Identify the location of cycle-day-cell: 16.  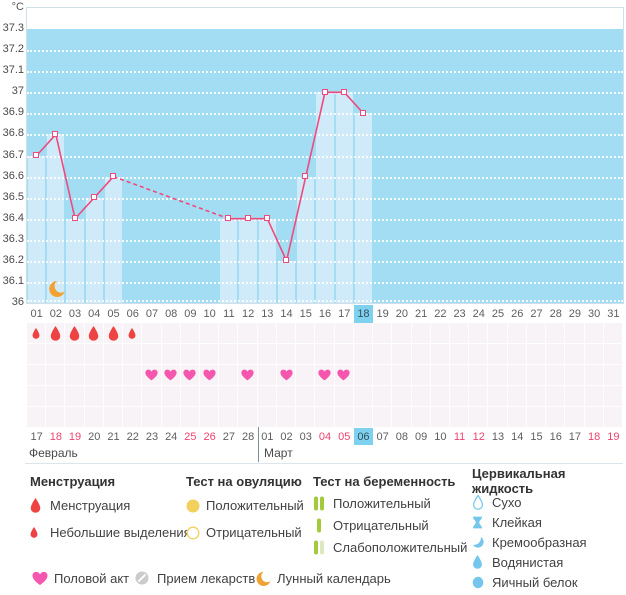
(325, 314).